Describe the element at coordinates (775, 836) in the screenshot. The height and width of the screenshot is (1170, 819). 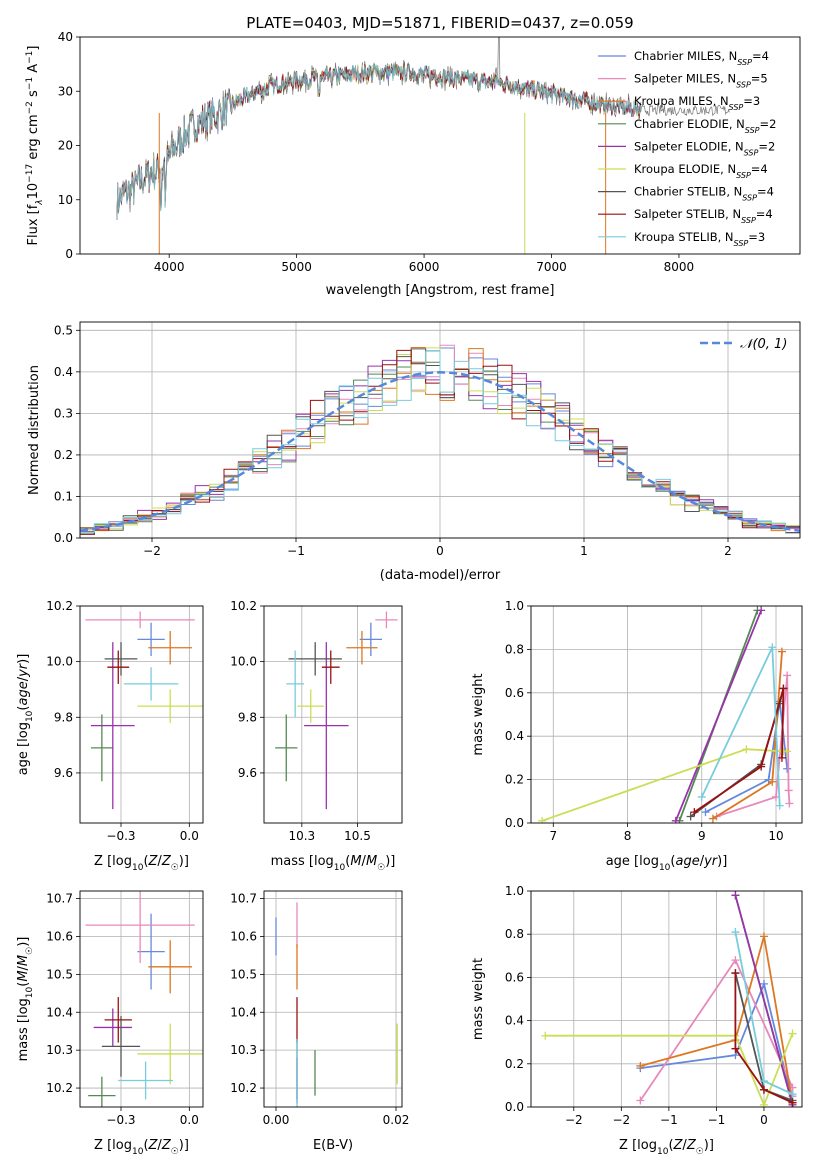
I see `x-tick-label: 10` at that location.